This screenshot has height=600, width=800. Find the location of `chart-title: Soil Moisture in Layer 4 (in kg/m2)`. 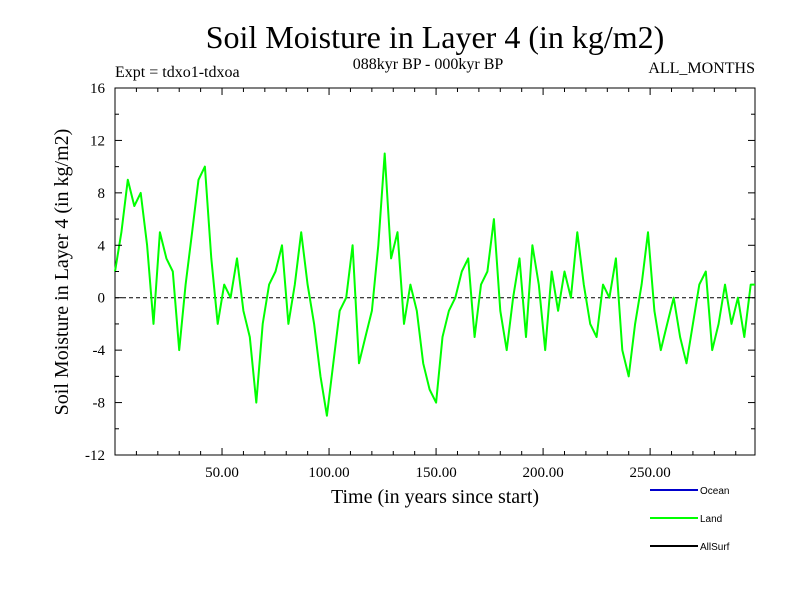

chart-title: Soil Moisture in Layer 4 (in kg/m2) is located at coordinates (435, 37).